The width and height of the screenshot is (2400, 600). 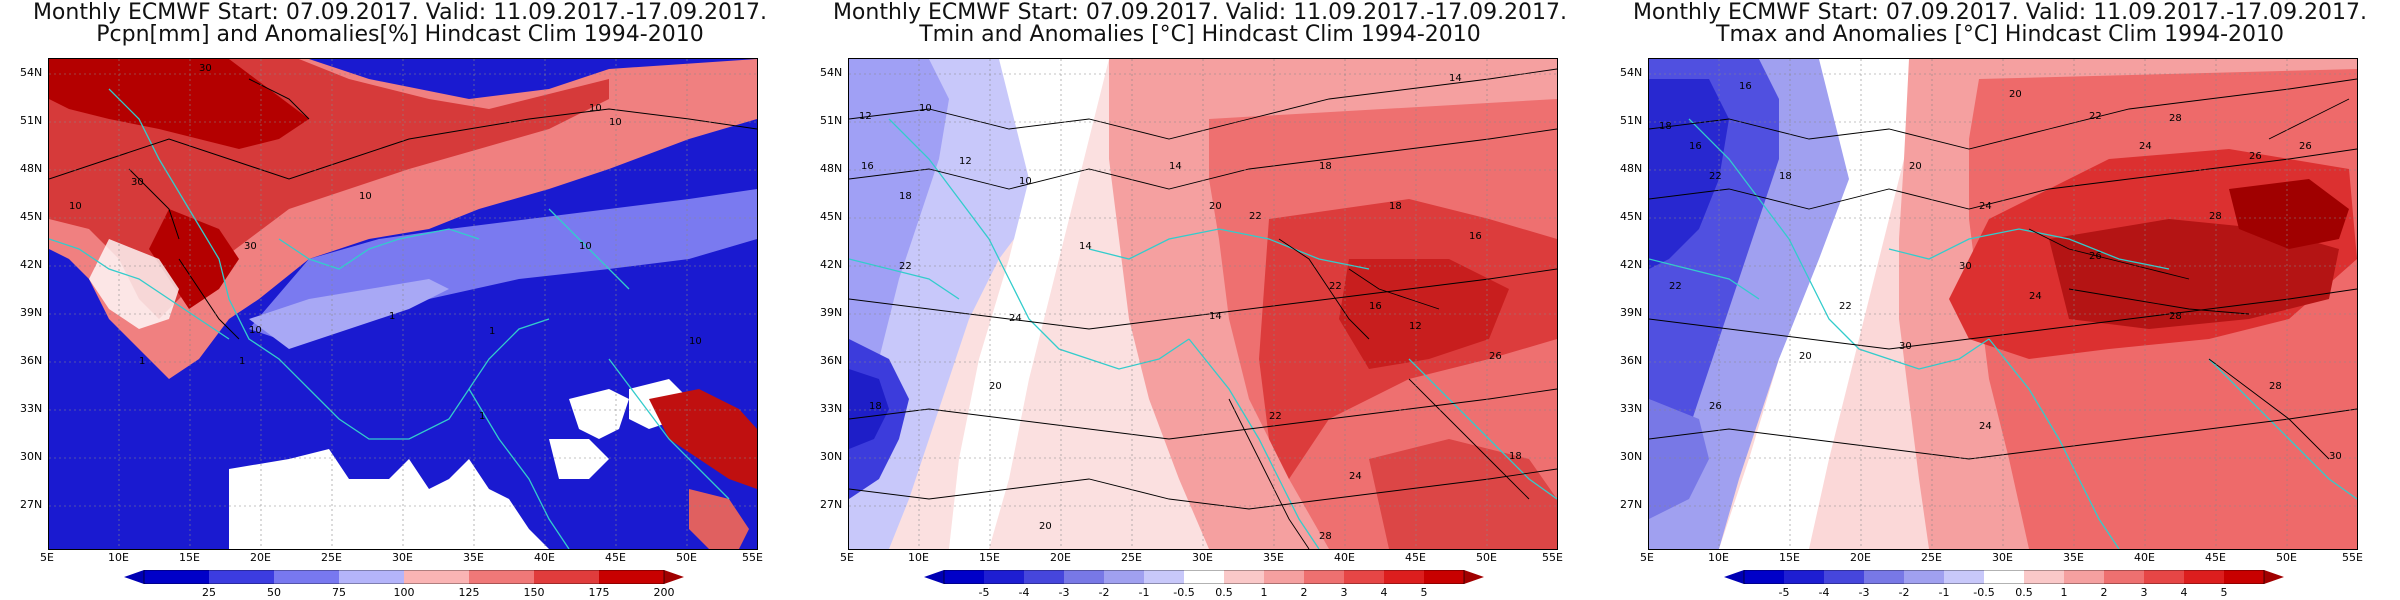 What do you see at coordinates (965, 161) in the screenshot?
I see `contour-label: 12` at bounding box center [965, 161].